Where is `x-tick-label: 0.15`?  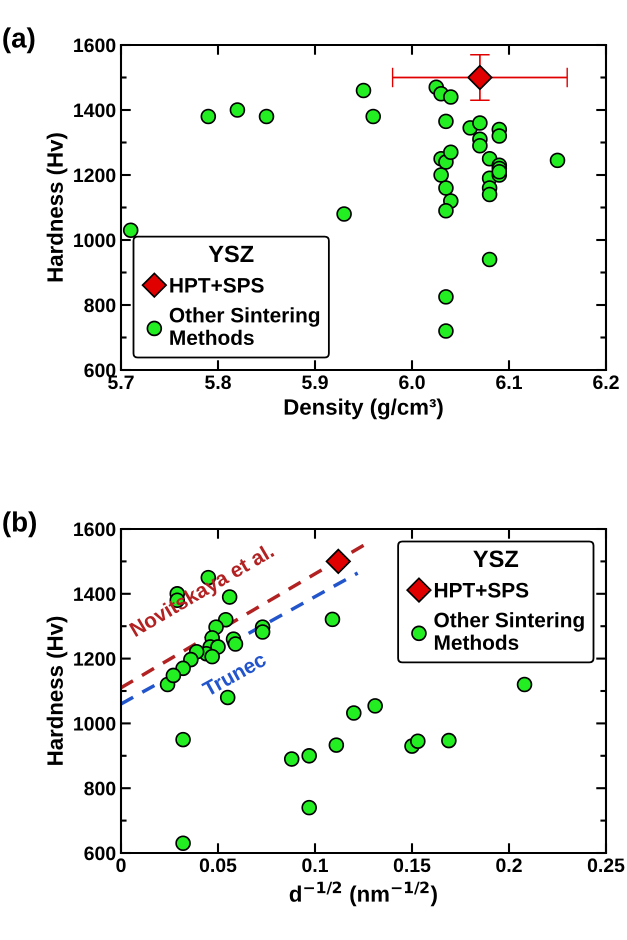
x-tick-label: 0.15 is located at coordinates (412, 865).